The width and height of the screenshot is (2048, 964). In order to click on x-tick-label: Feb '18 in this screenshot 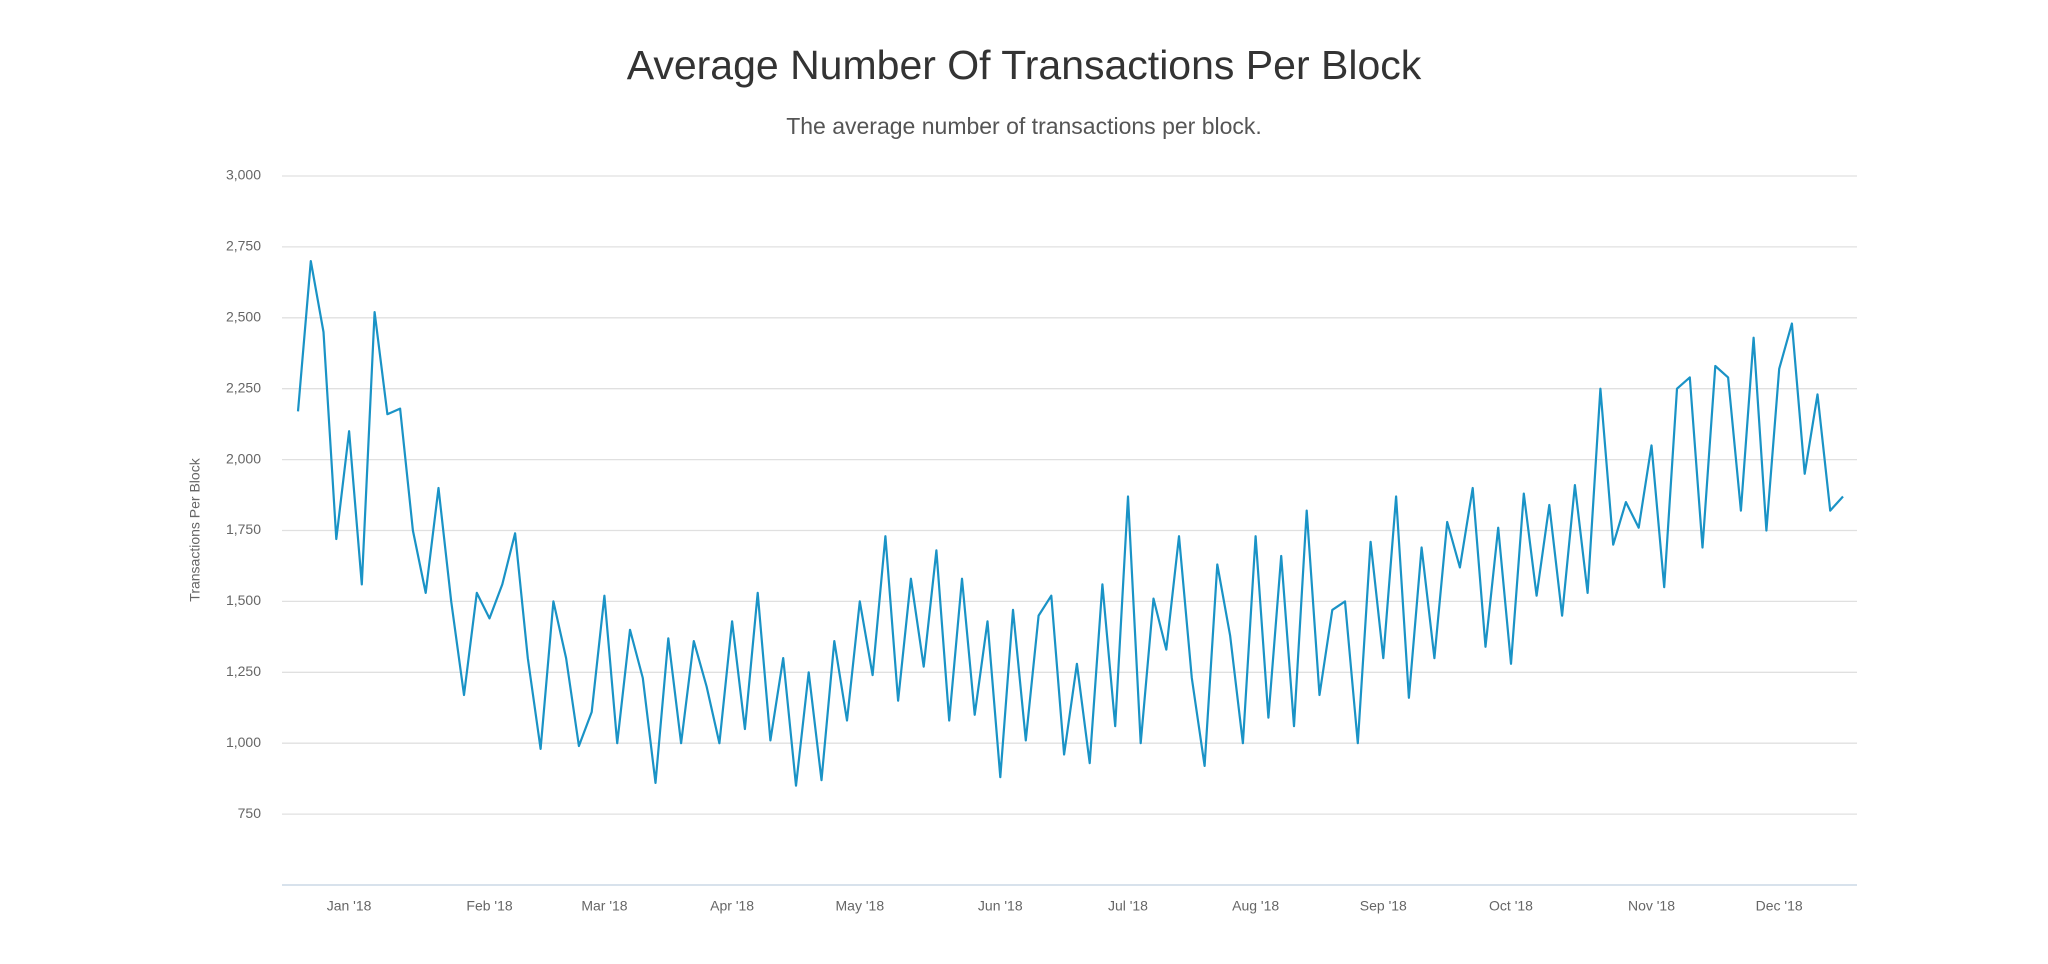, I will do `click(489, 906)`.